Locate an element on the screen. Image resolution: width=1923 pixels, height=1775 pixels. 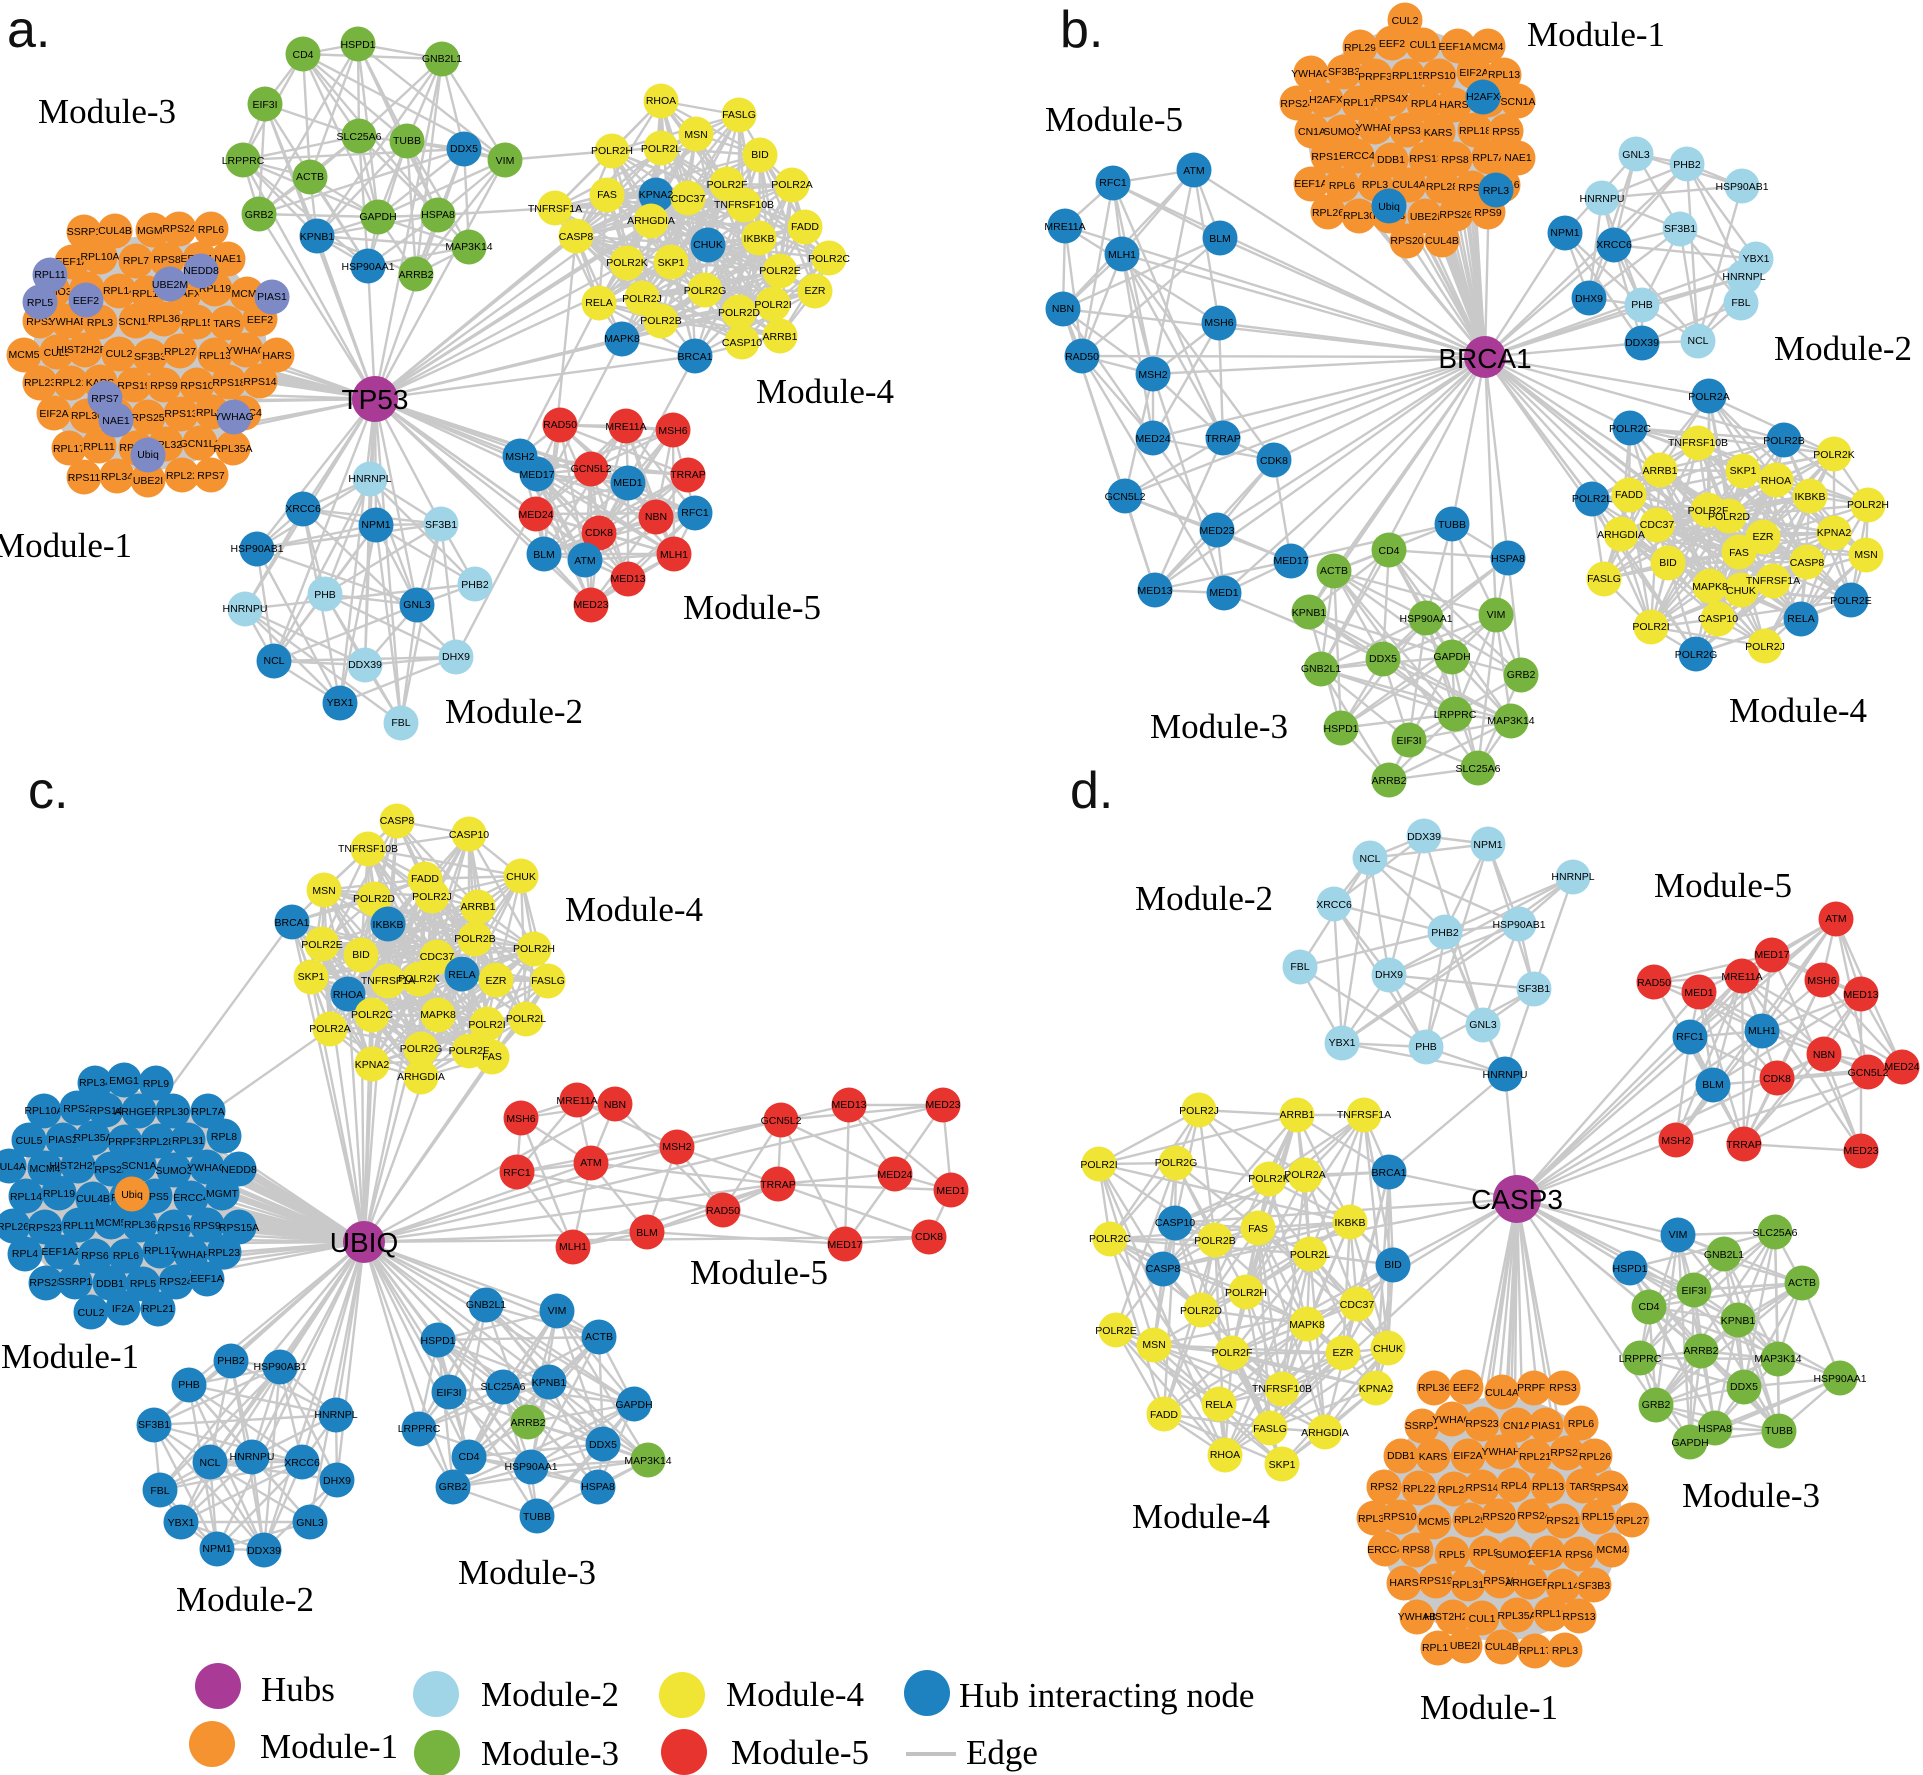
svg-text: GAPDH is located at coordinates (377, 217).